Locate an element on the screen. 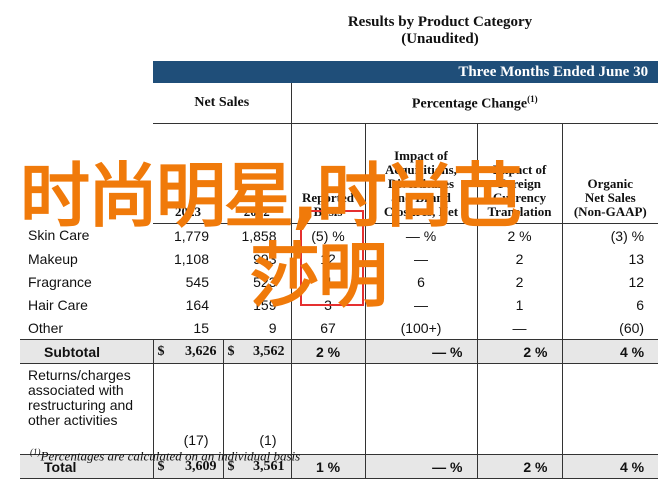 Image resolution: width=658 pixels, height=479 pixels. table-row: Other 15 9 67 (100+) — (60) is located at coordinates (339, 328).